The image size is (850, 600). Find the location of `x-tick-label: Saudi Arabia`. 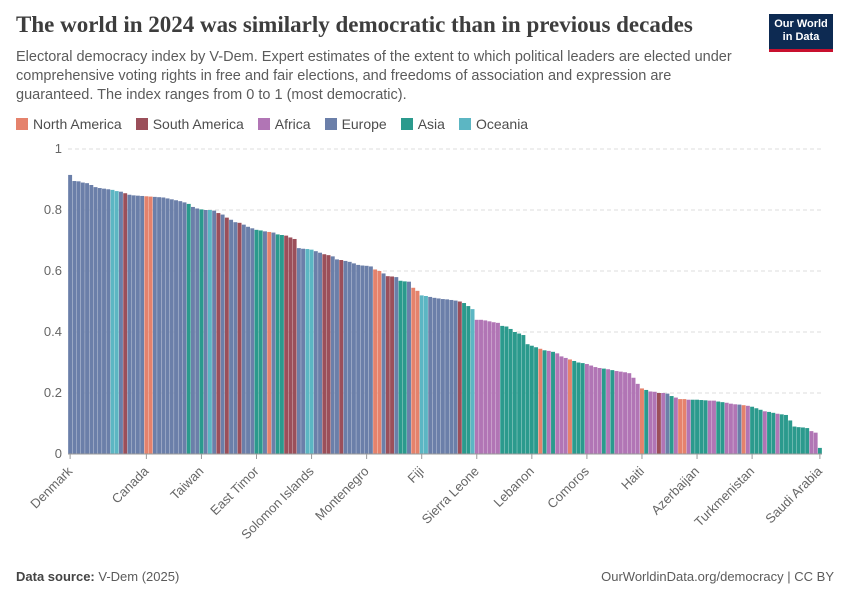

x-tick-label: Saudi Arabia is located at coordinates (793, 494).